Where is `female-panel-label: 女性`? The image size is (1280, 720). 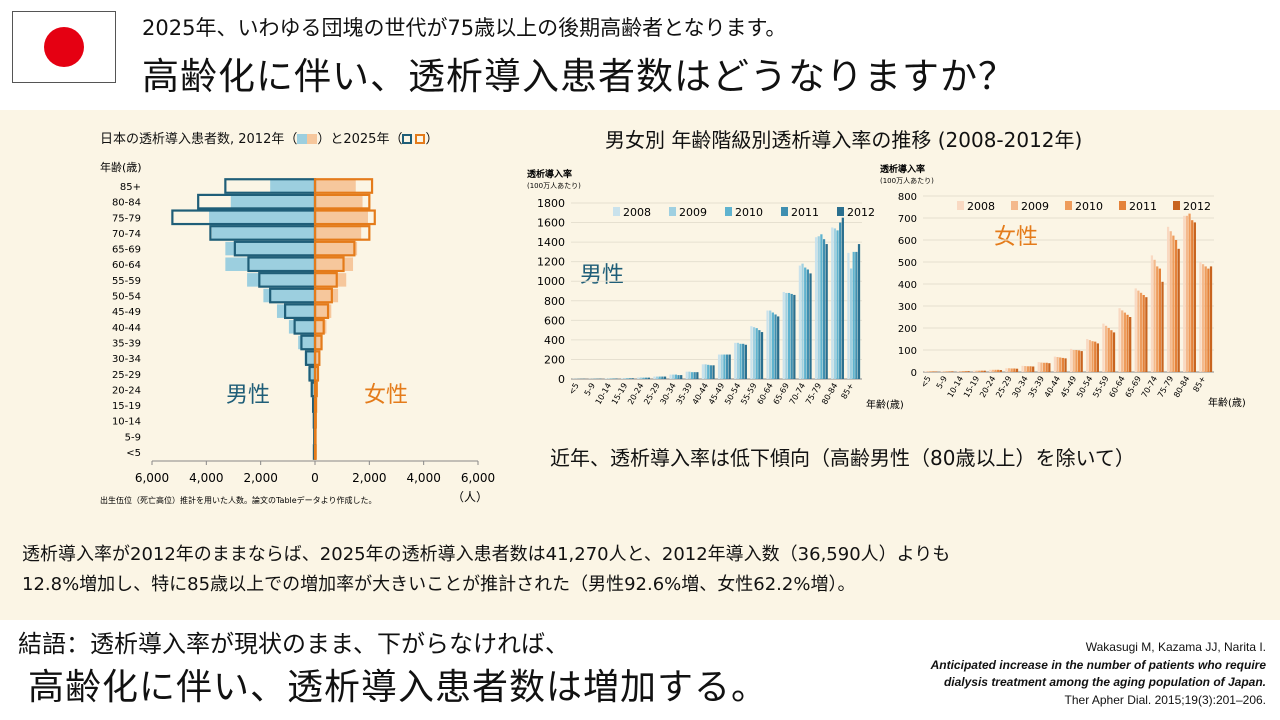
female-panel-label: 女性 is located at coordinates (1016, 237).